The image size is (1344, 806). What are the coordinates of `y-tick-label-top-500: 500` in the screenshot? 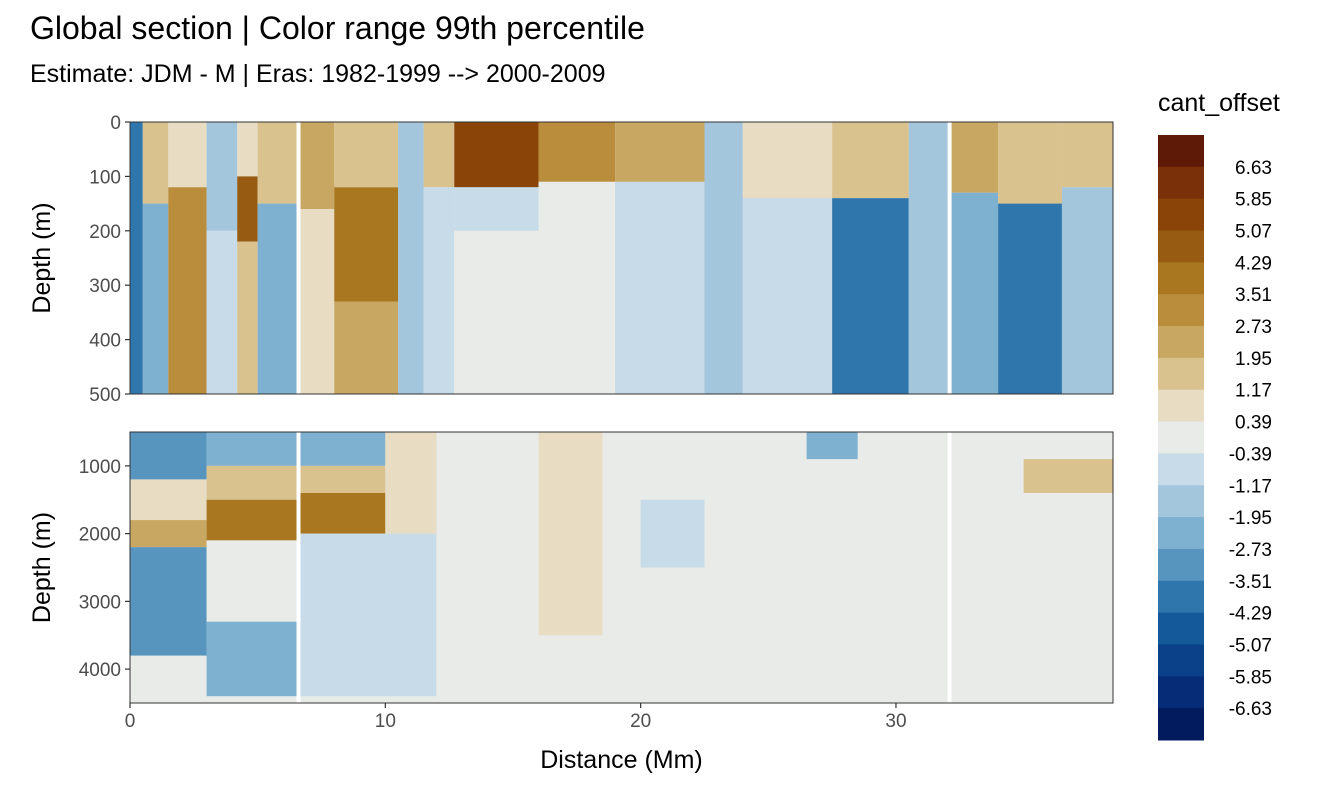 It's located at (105, 395).